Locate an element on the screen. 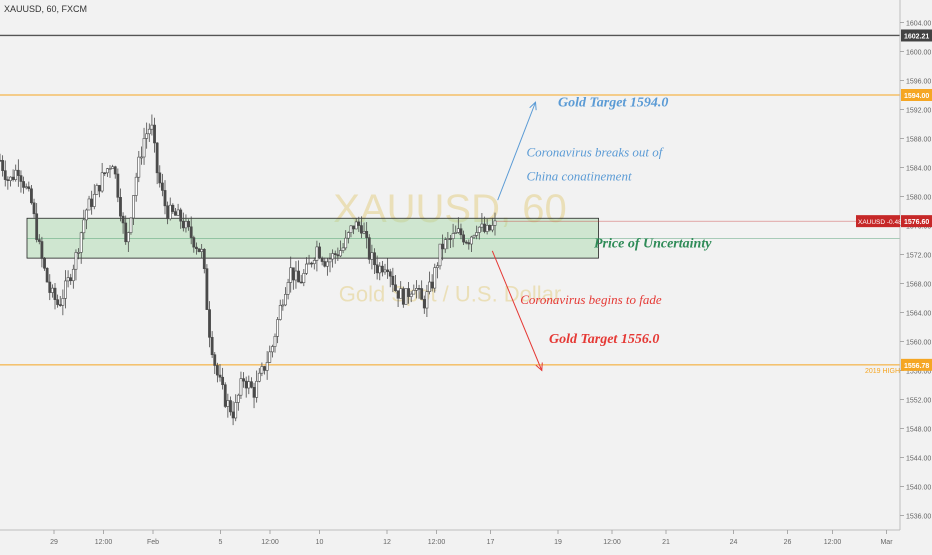 Image resolution: width=932 pixels, height=555 pixels. price-tag-last: 1576.60 is located at coordinates (916, 222).